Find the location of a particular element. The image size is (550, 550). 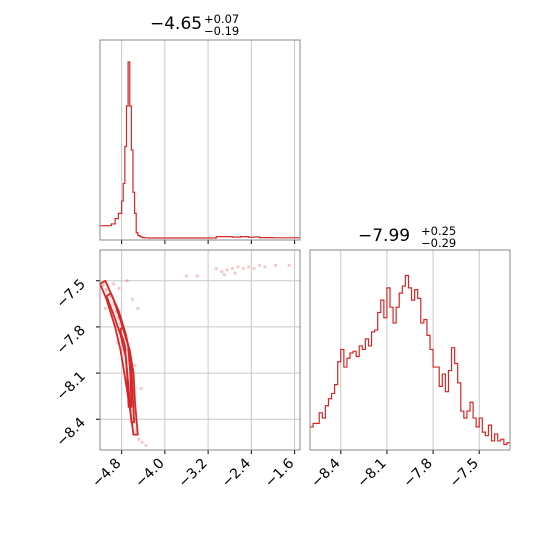

joint-tick-label-x: −1.6 is located at coordinates (279, 472).